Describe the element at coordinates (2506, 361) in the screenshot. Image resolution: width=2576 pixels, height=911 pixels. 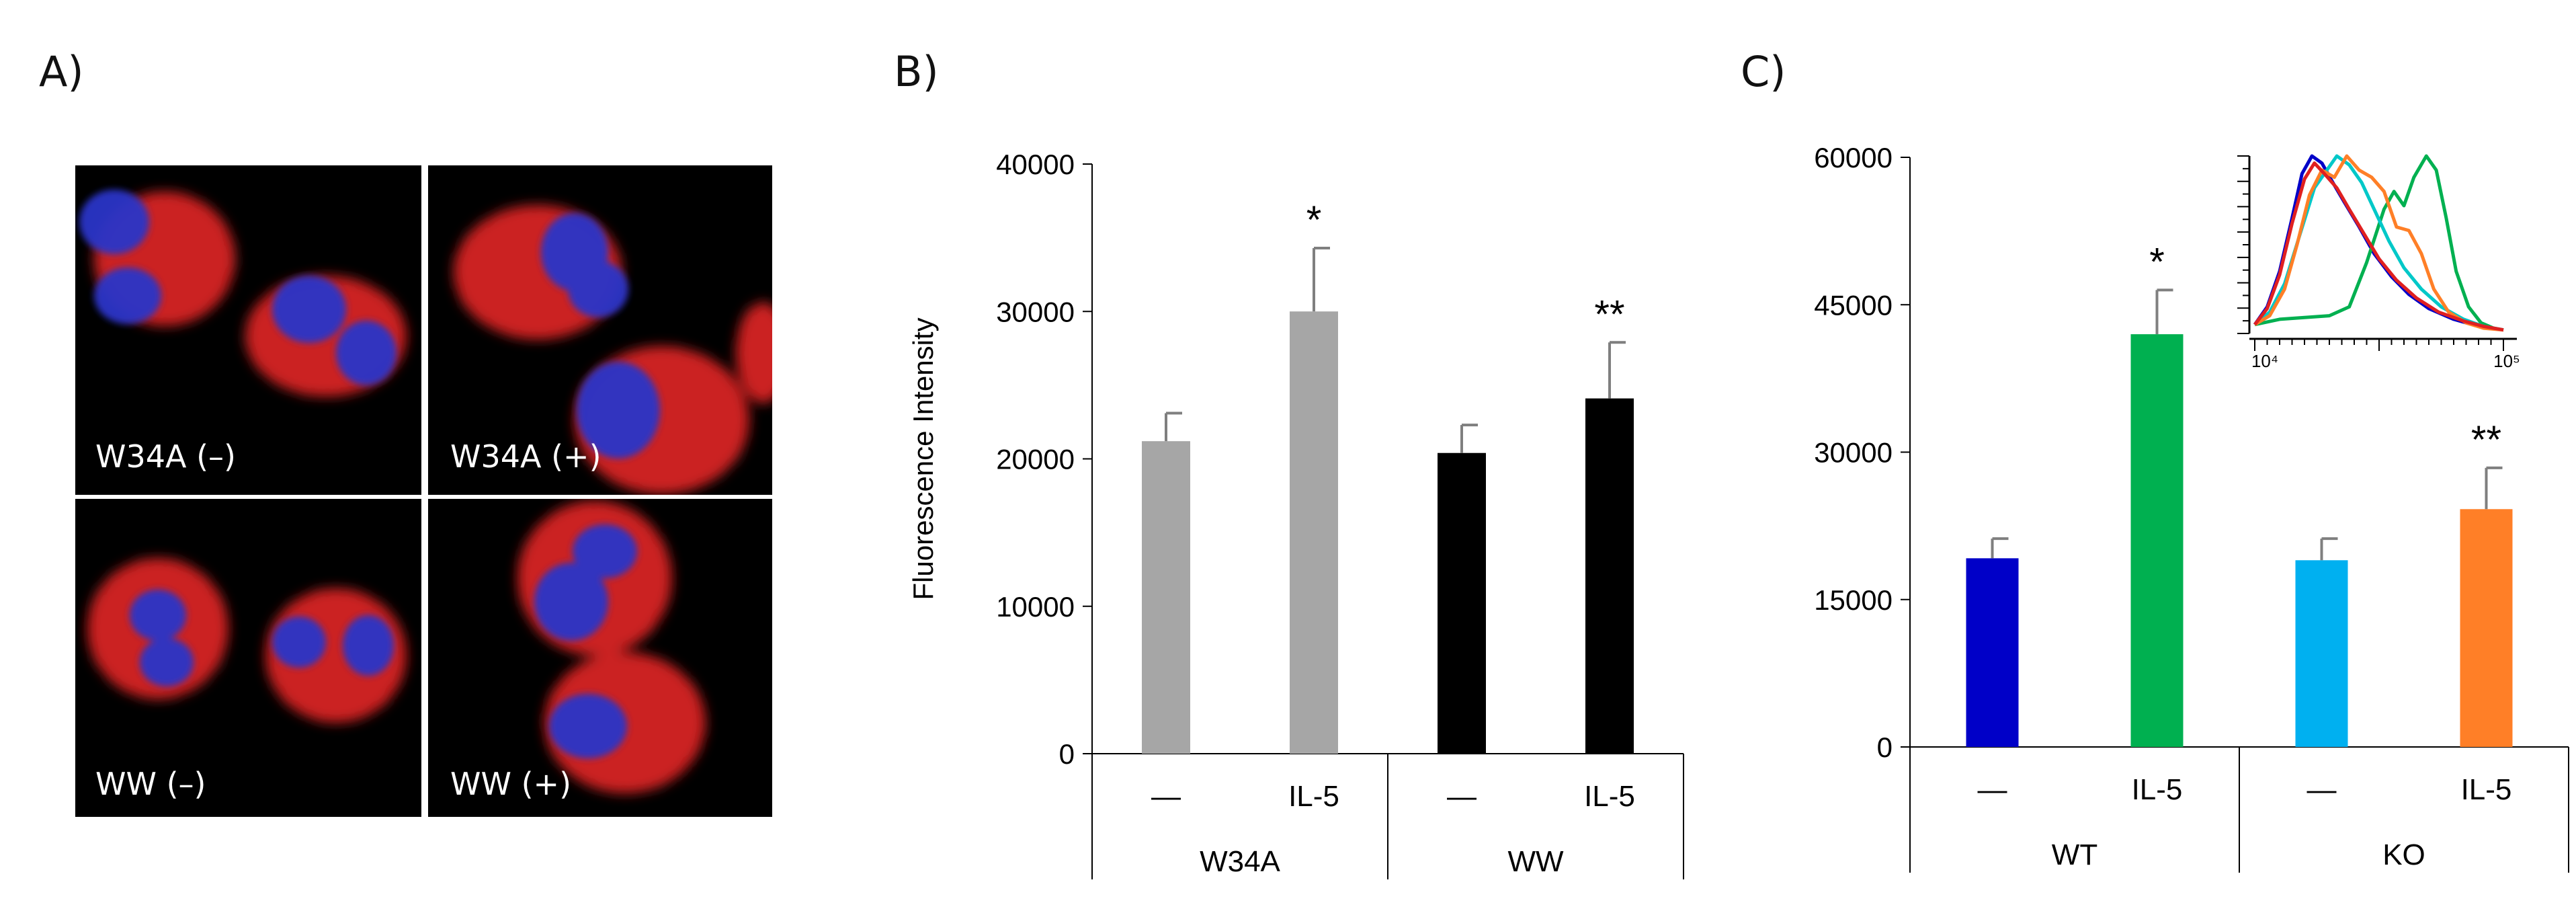
I see `inset-x-tick-label: 10⁵` at that location.